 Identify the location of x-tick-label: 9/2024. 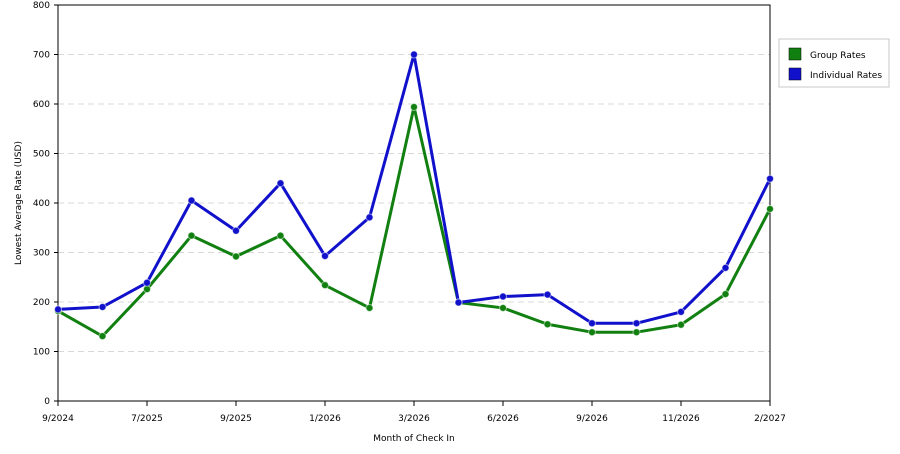
(58, 419).